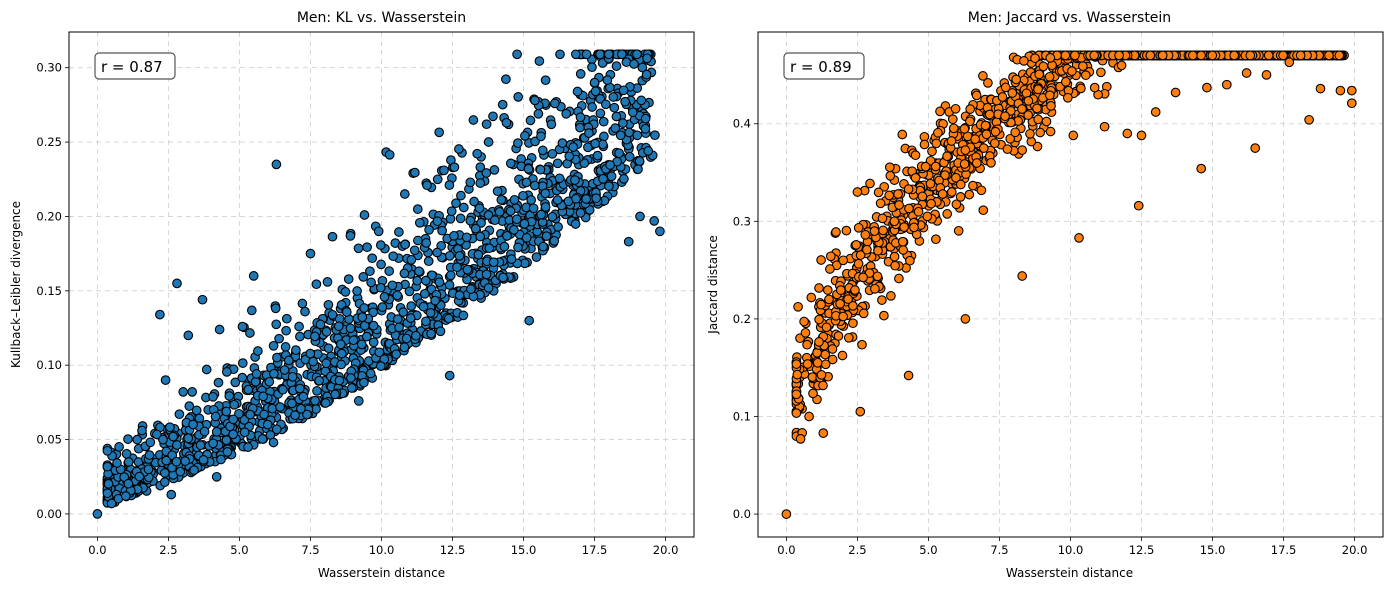 Image resolution: width=1390 pixels, height=590 pixels. Describe the element at coordinates (453, 550) in the screenshot. I see `x-tick-label: 12.5` at that location.